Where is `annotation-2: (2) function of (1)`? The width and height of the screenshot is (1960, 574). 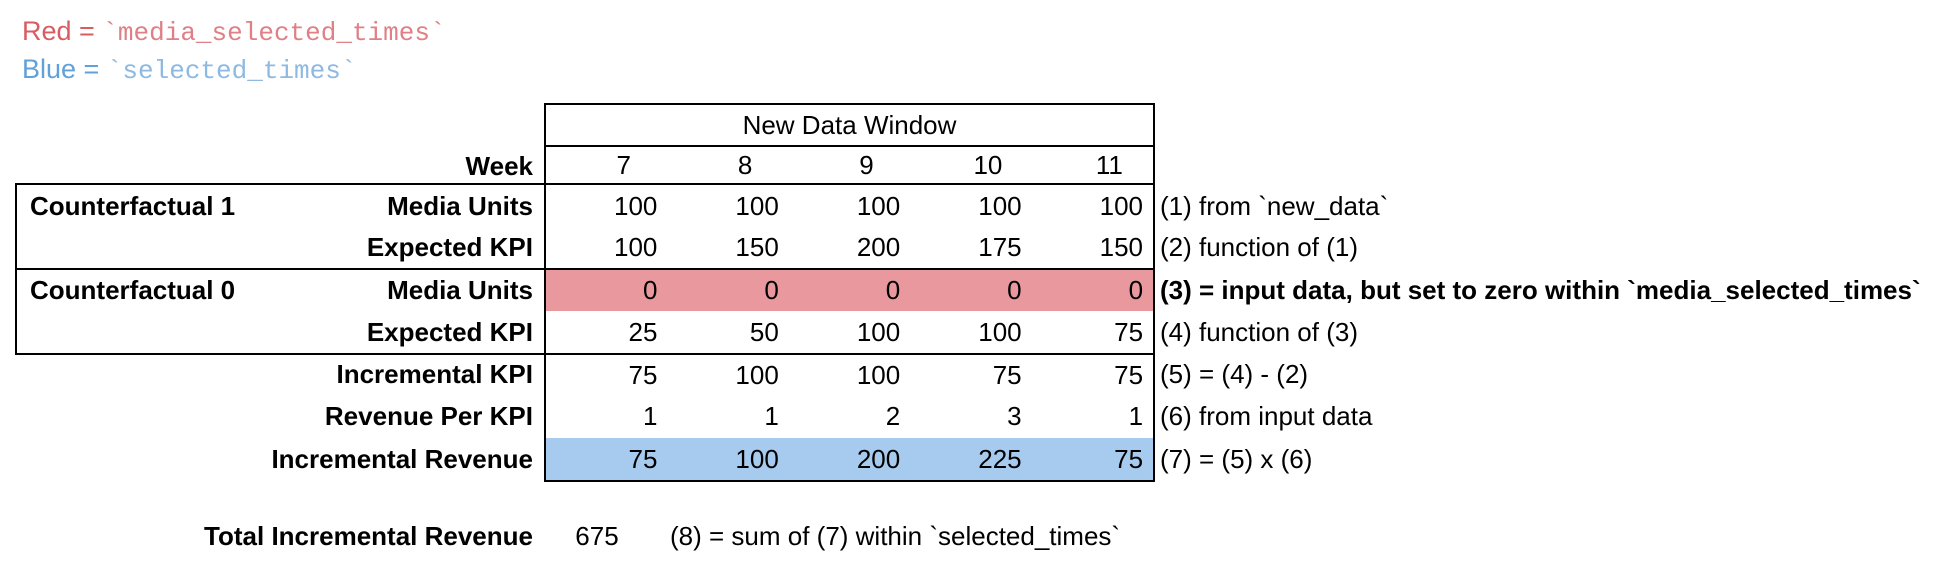 annotation-2: (2) function of (1) is located at coordinates (1259, 247).